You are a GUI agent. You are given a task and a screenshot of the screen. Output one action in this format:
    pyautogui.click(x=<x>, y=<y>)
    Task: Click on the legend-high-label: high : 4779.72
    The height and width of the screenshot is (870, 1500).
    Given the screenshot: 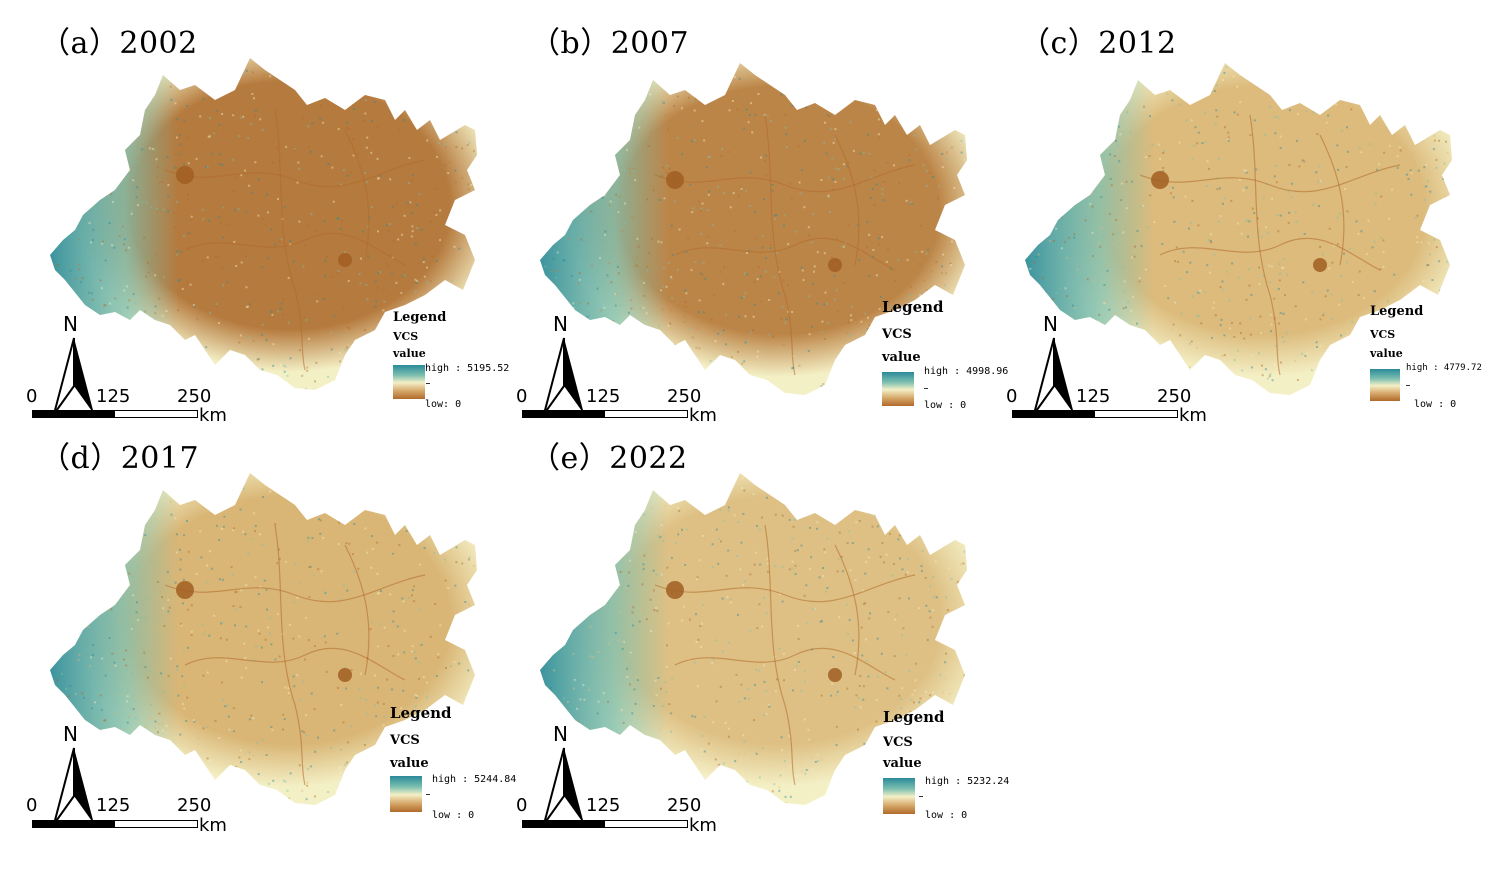 What is the action you would take?
    pyautogui.click(x=1444, y=368)
    